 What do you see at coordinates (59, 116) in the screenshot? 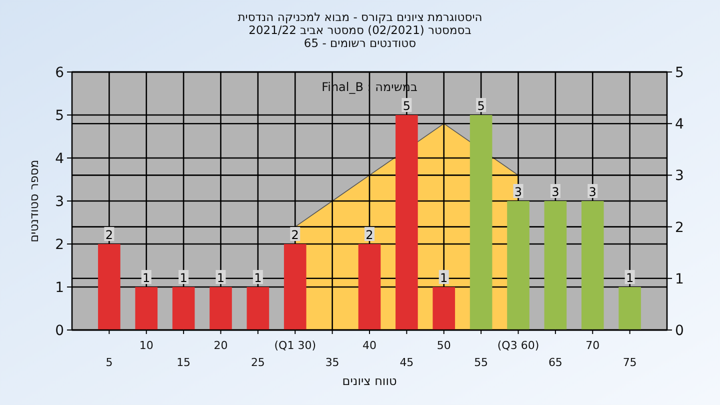
I see `y-tick-label: 5` at bounding box center [59, 116].